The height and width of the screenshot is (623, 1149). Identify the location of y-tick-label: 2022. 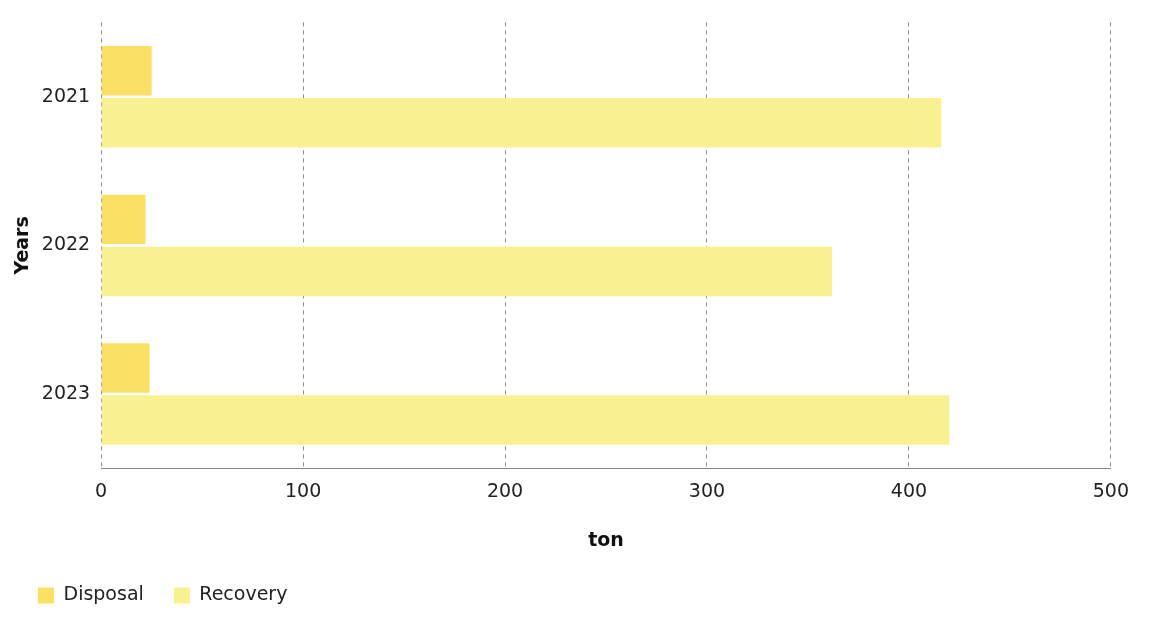
(66, 243).